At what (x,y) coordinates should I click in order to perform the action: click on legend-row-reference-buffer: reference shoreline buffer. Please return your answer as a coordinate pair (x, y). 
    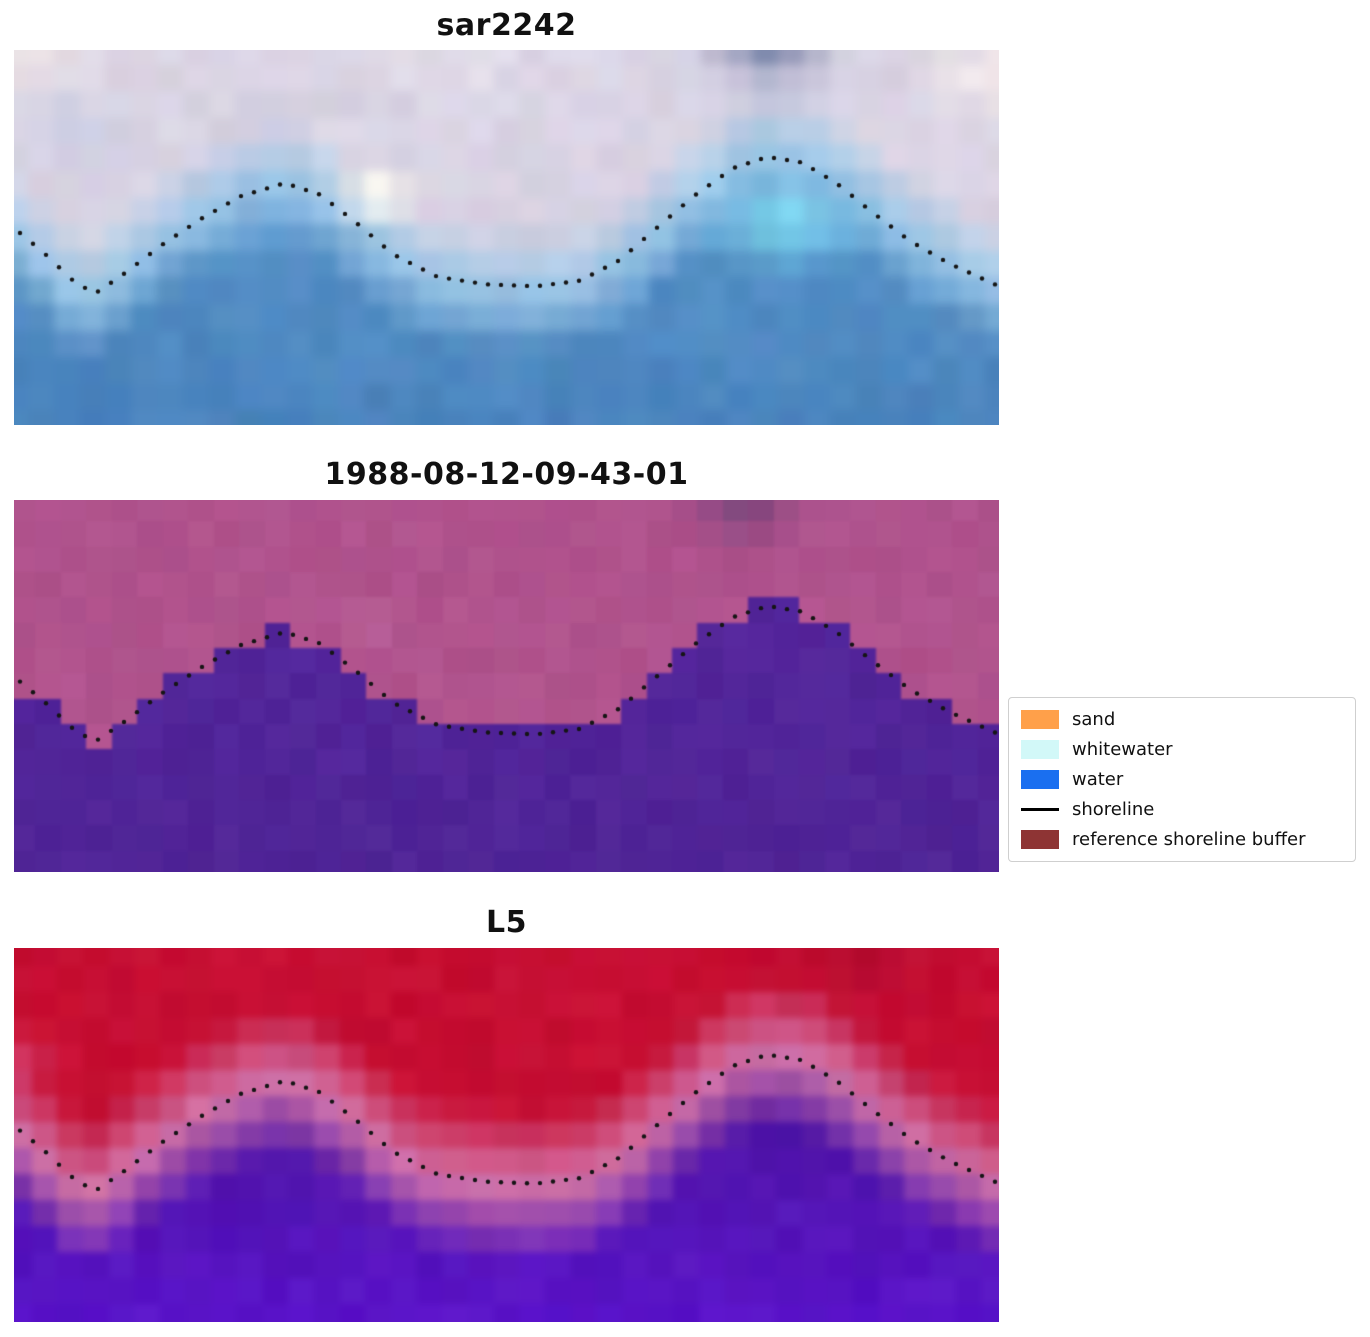
    Looking at the image, I should click on (1182, 839).